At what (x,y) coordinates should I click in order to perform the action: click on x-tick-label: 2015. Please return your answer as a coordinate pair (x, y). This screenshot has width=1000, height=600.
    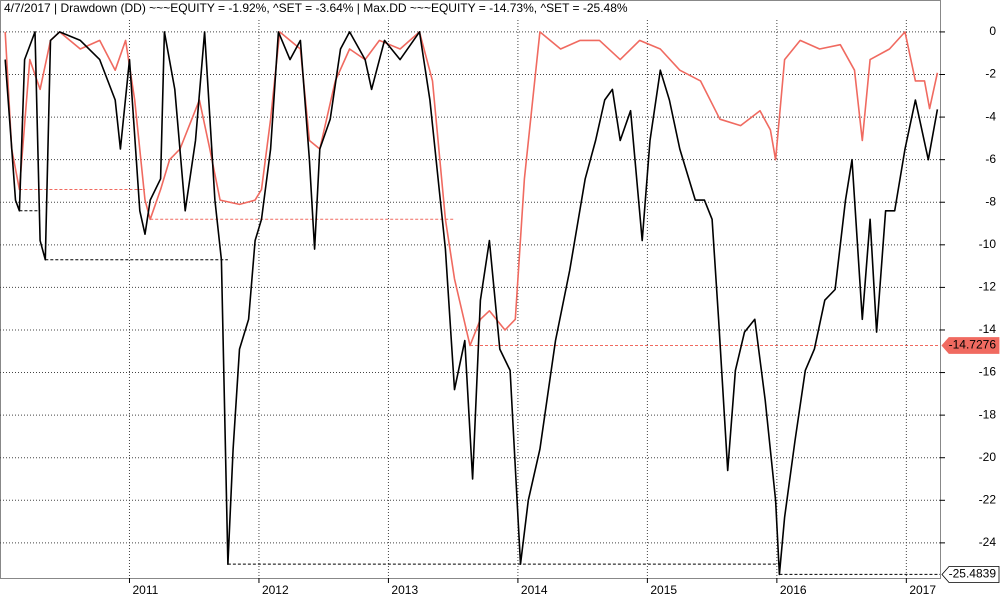
    Looking at the image, I should click on (663, 590).